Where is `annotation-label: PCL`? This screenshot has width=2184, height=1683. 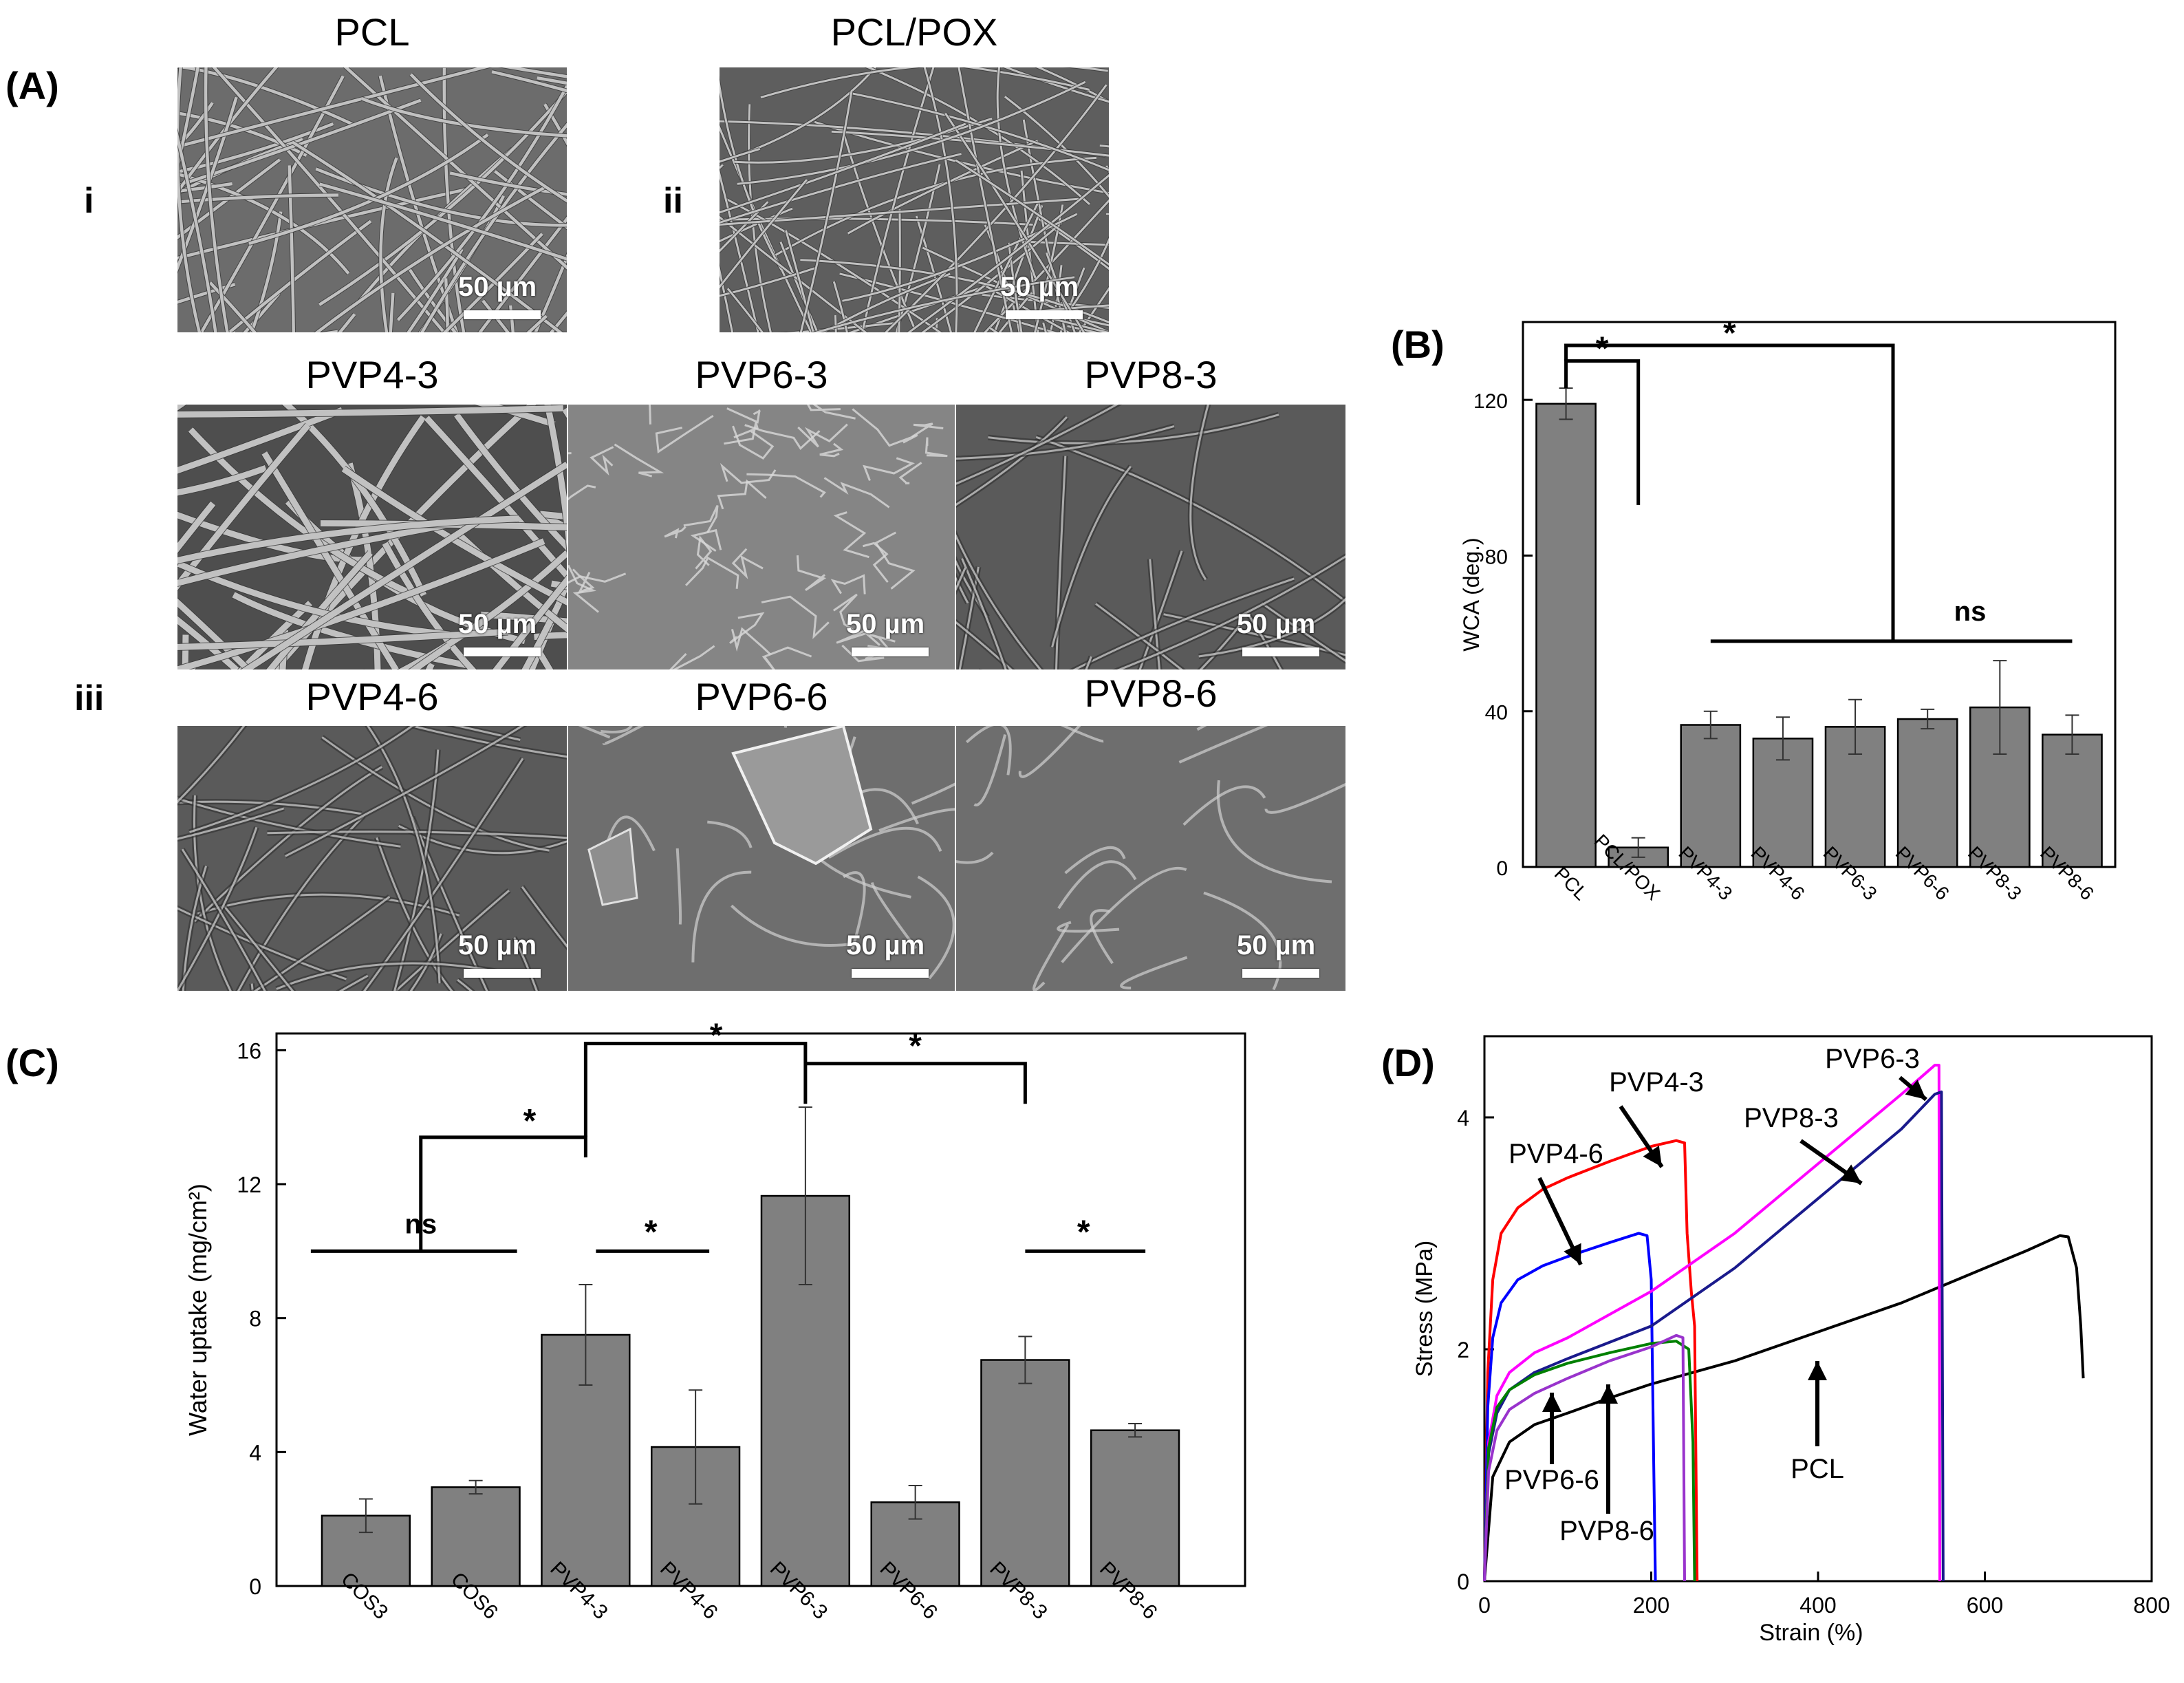
annotation-label: PCL is located at coordinates (1817, 1469).